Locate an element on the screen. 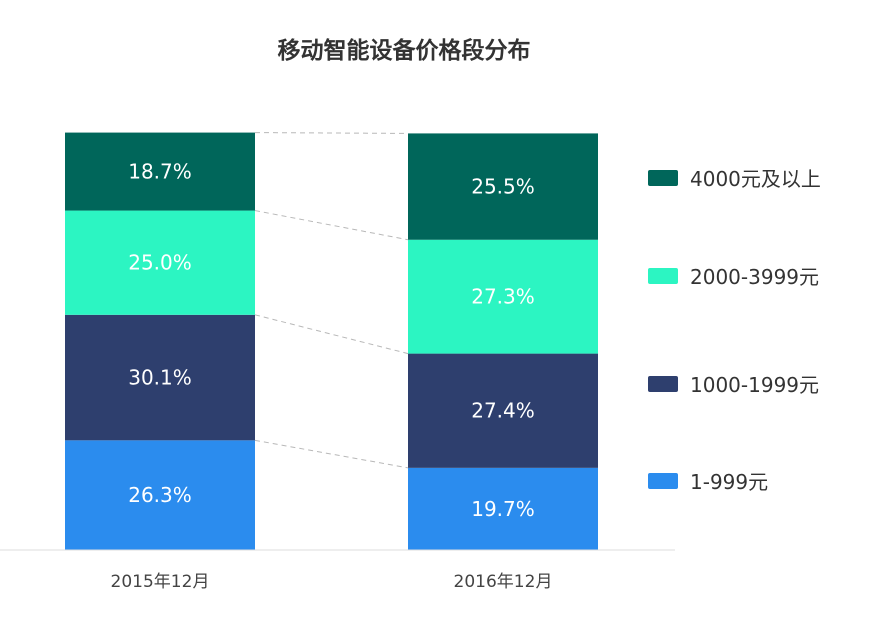  data-label: 18.7% is located at coordinates (160, 172).